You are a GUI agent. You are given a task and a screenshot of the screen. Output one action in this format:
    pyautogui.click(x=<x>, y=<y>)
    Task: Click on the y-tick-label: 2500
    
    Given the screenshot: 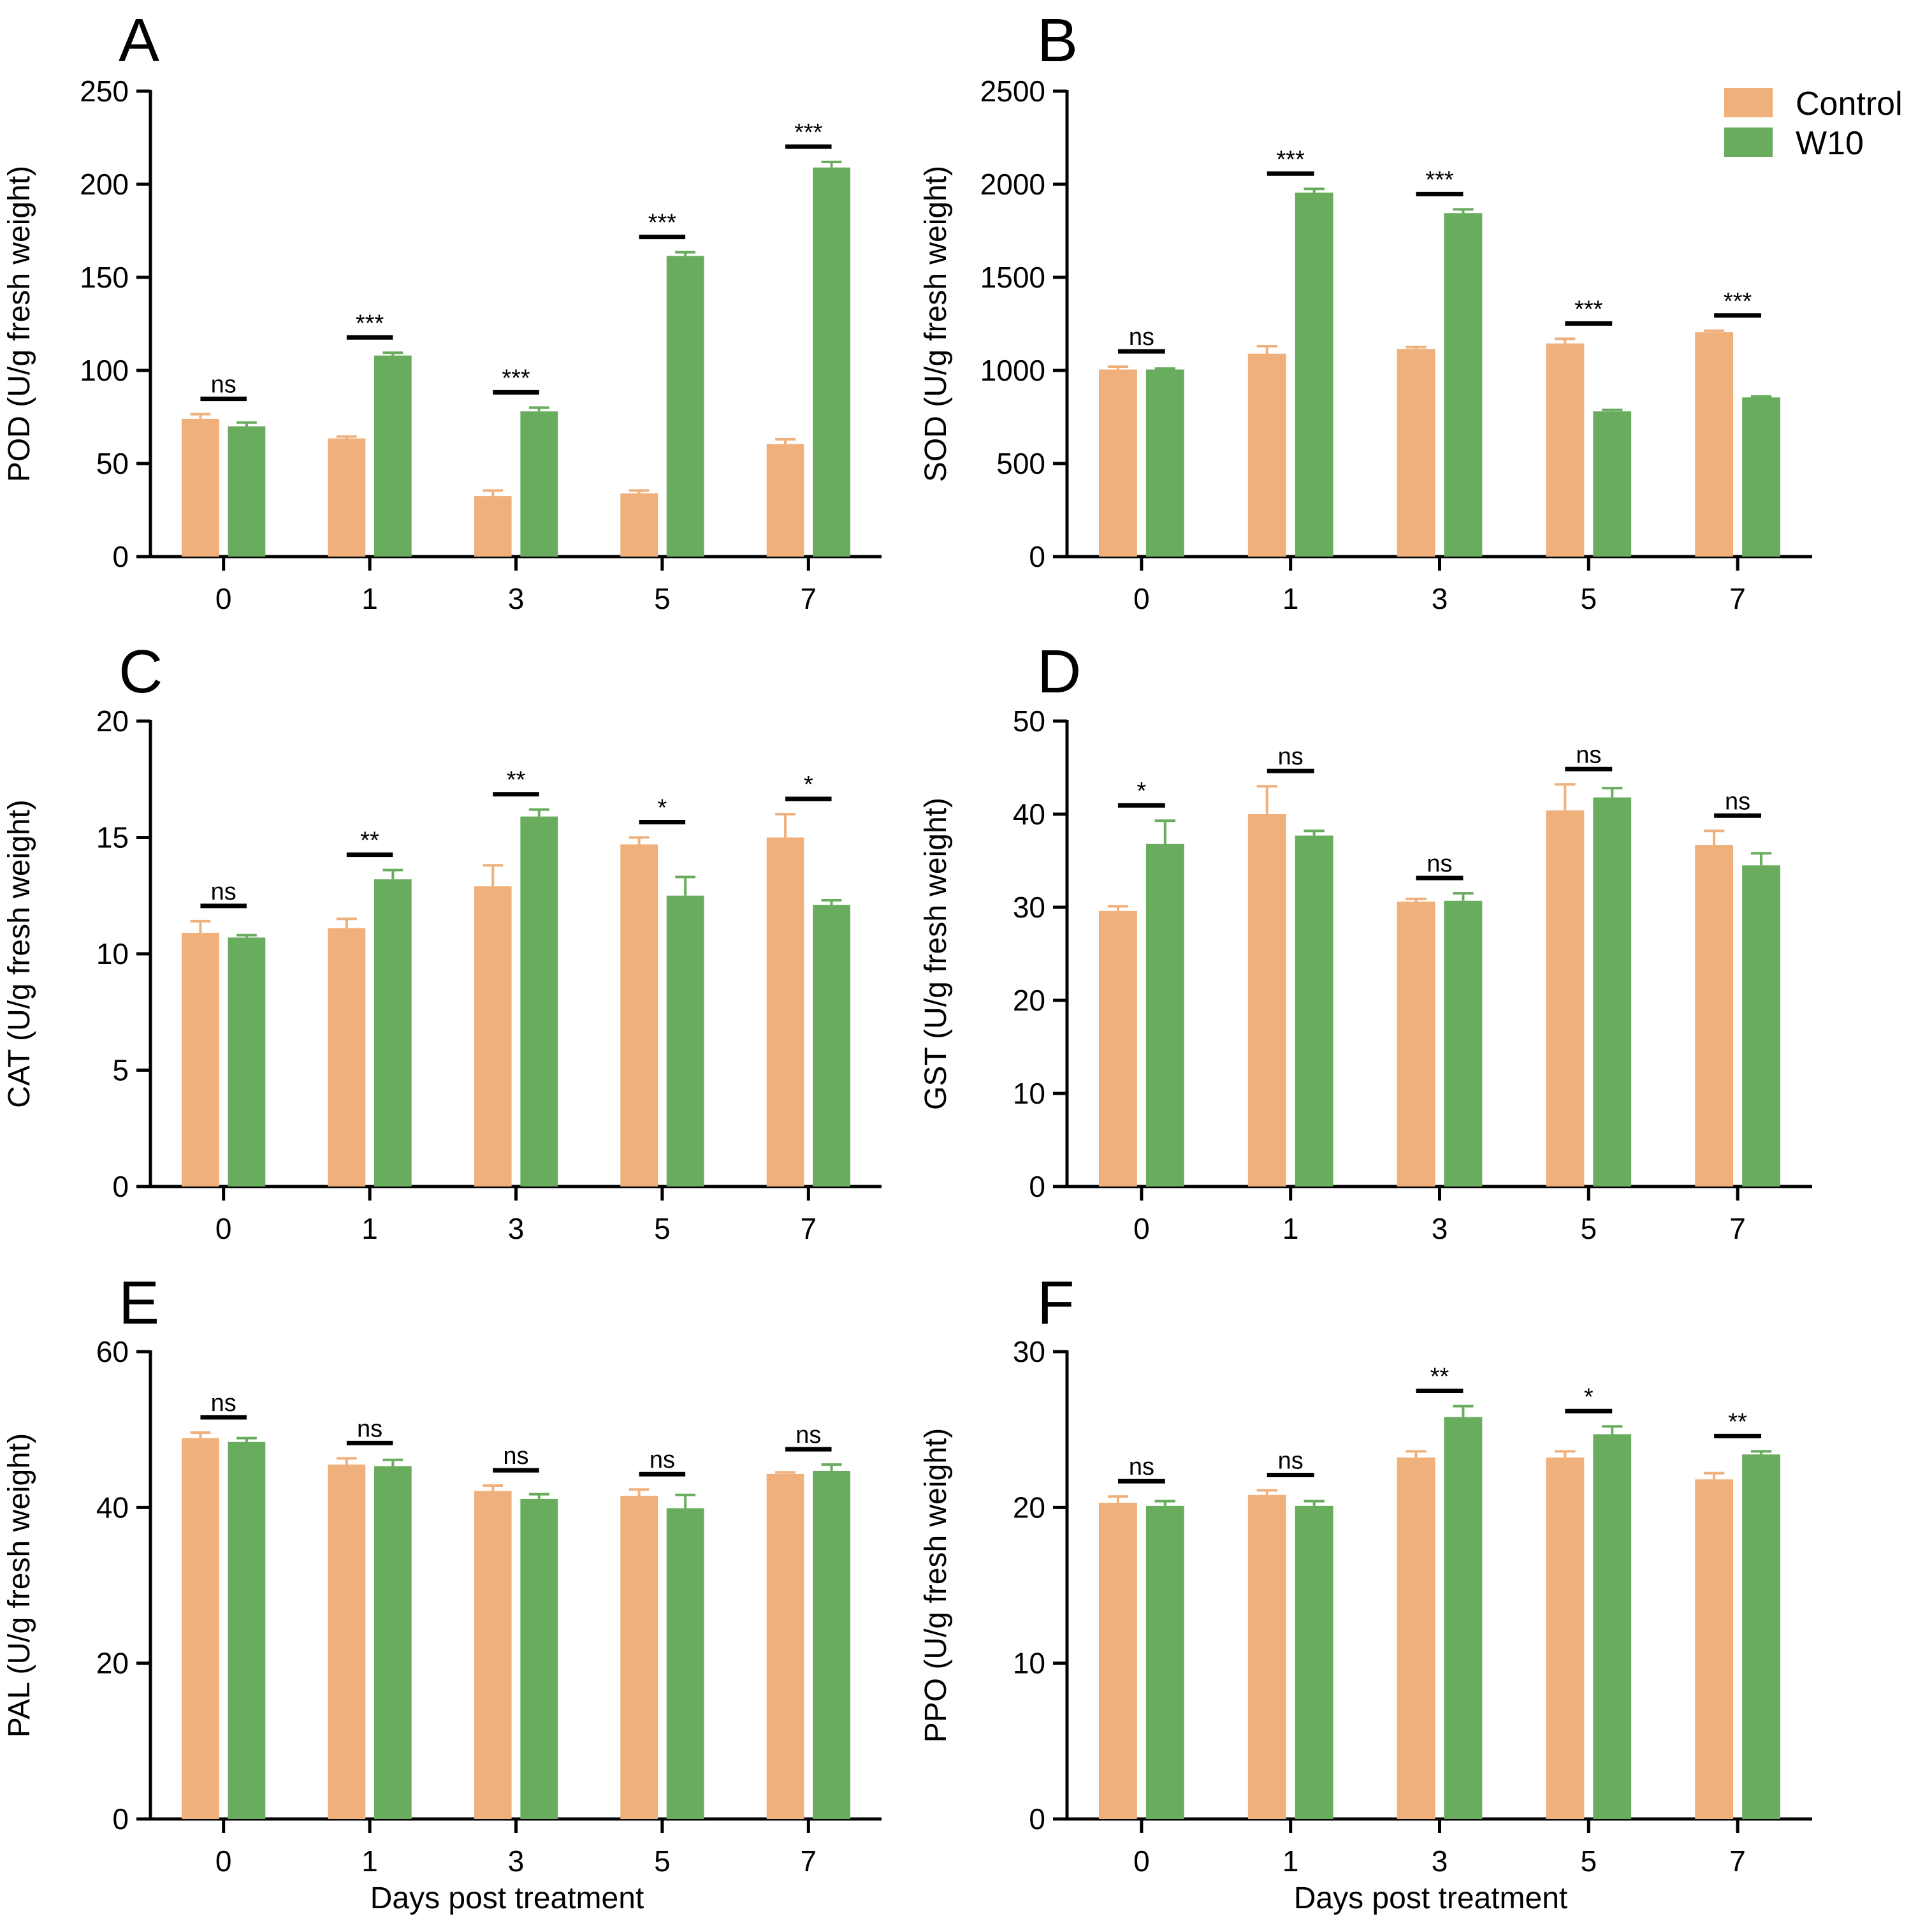 What is the action you would take?
    pyautogui.click(x=1012, y=91)
    